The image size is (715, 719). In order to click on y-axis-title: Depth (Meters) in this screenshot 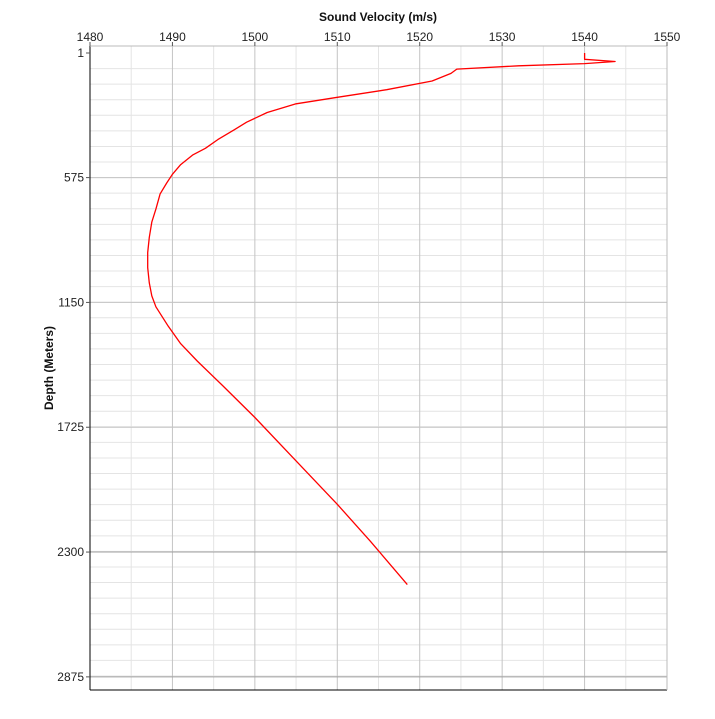, I will do `click(49, 368)`.